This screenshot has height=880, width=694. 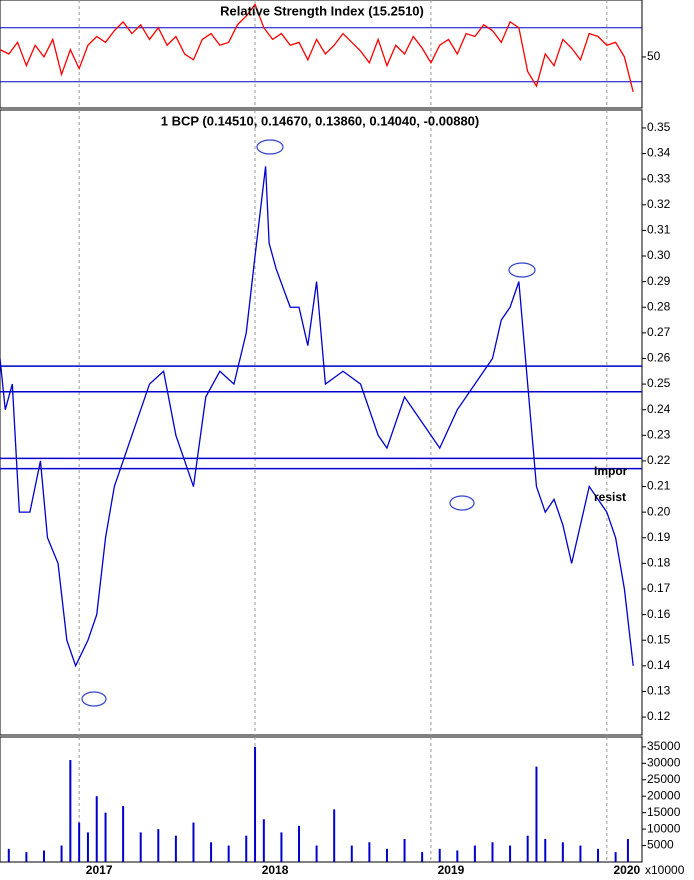 I want to click on x-tick-label: 2020, so click(x=626, y=870).